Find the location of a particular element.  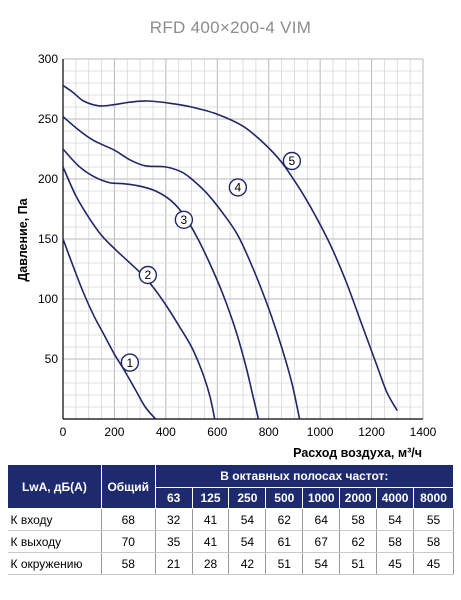

x-tick-label: 1000 is located at coordinates (320, 432).